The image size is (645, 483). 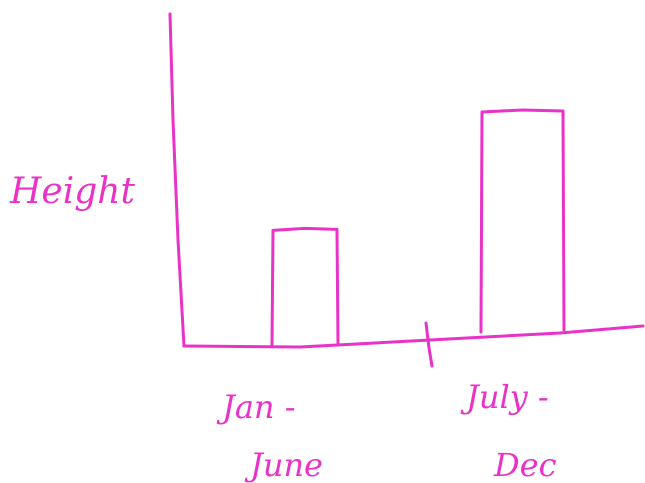 What do you see at coordinates (256, 407) in the screenshot?
I see `x-tick-label-1-line-1: Jan -` at bounding box center [256, 407].